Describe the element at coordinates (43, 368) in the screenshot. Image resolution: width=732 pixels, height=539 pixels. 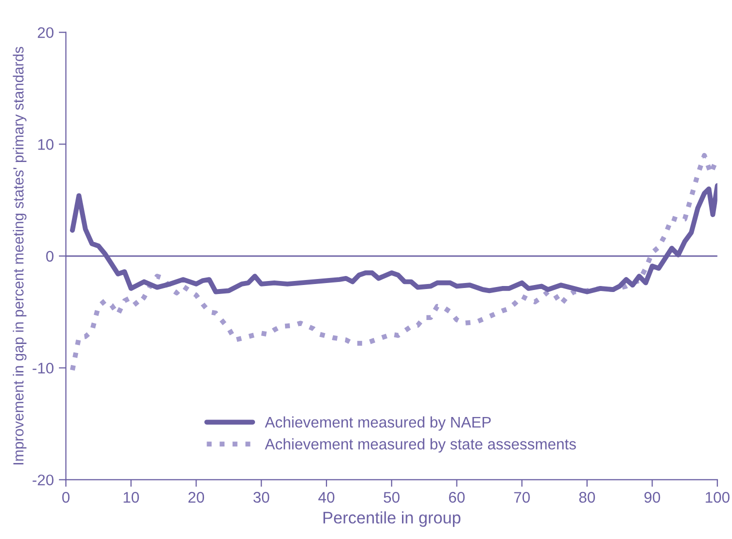
I see `y-tick-label: -10` at that location.